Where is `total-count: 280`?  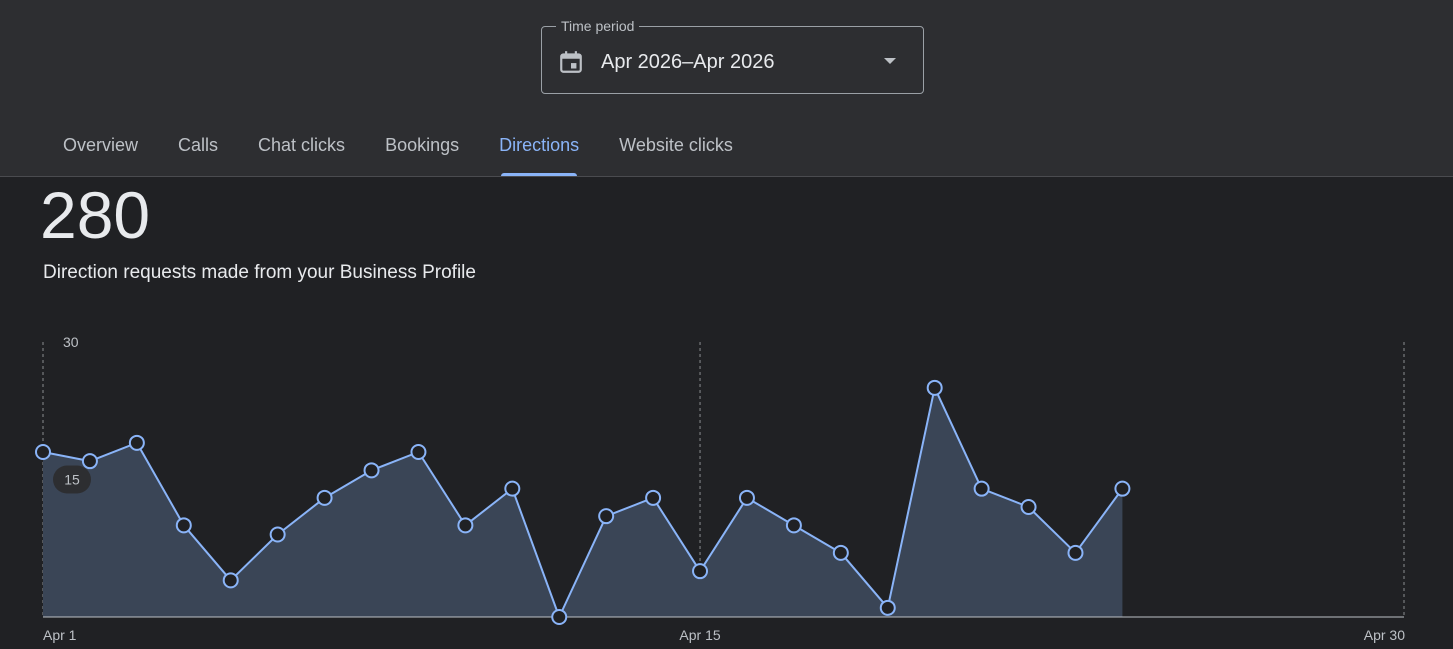
total-count: 280 is located at coordinates (95, 215).